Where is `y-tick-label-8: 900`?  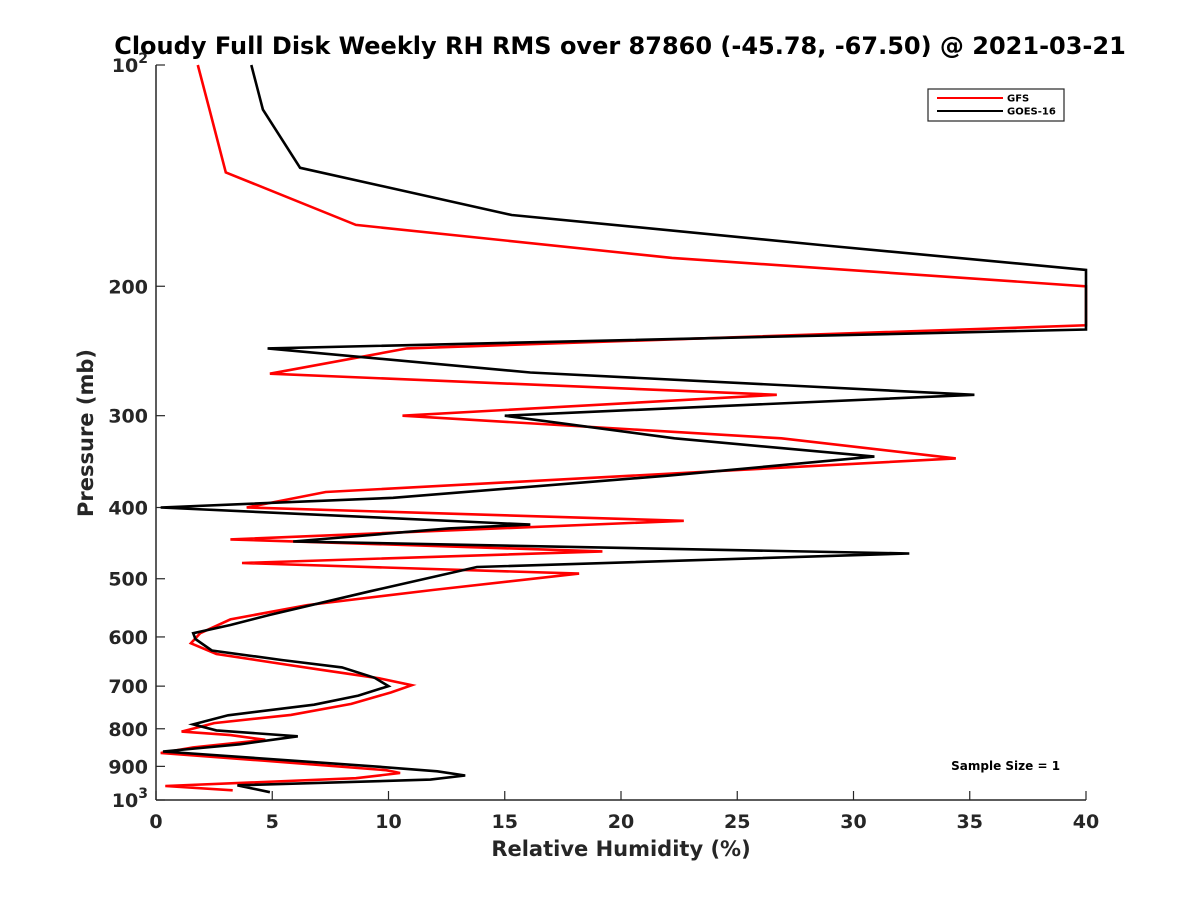
y-tick-label-8: 900 is located at coordinates (128, 767).